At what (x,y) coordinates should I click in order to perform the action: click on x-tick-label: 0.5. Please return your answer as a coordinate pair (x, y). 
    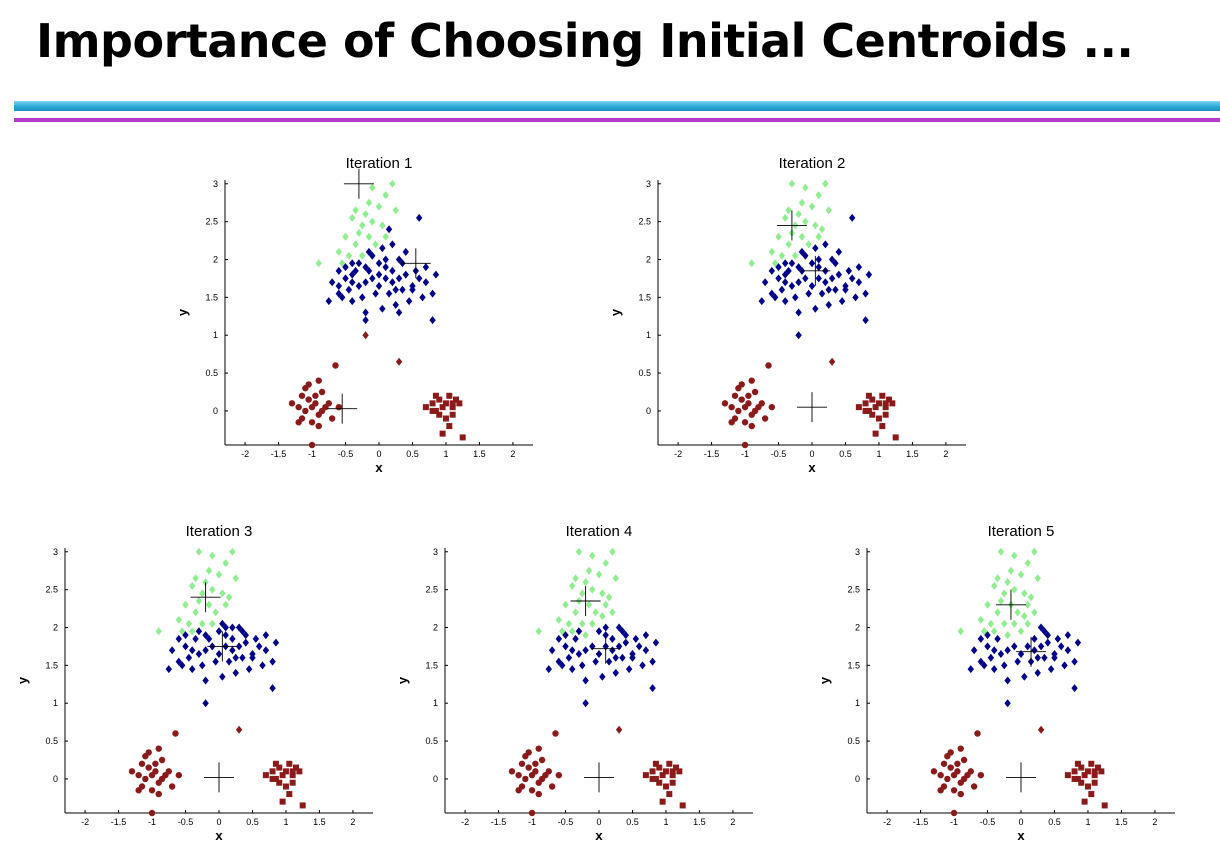
    Looking at the image, I should click on (252, 822).